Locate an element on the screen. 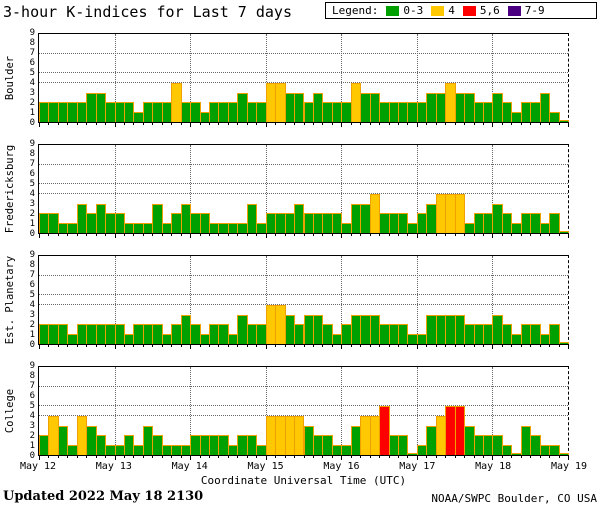 This screenshot has height=510, width=600. y-tick-label: 5 is located at coordinates (32, 406).